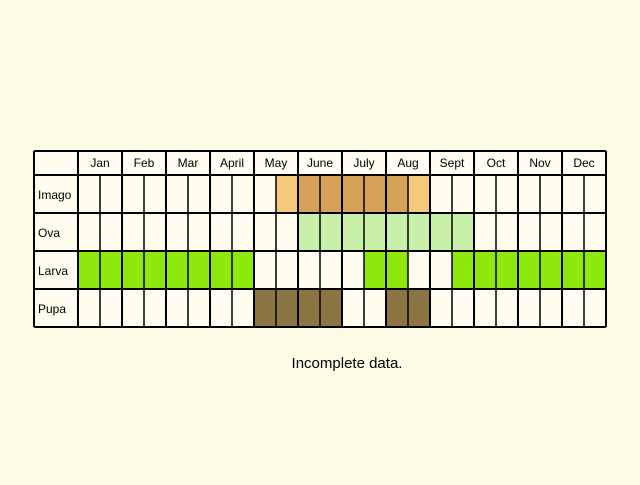 The image size is (640, 485). What do you see at coordinates (144, 163) in the screenshot?
I see `month-label: Feb` at bounding box center [144, 163].